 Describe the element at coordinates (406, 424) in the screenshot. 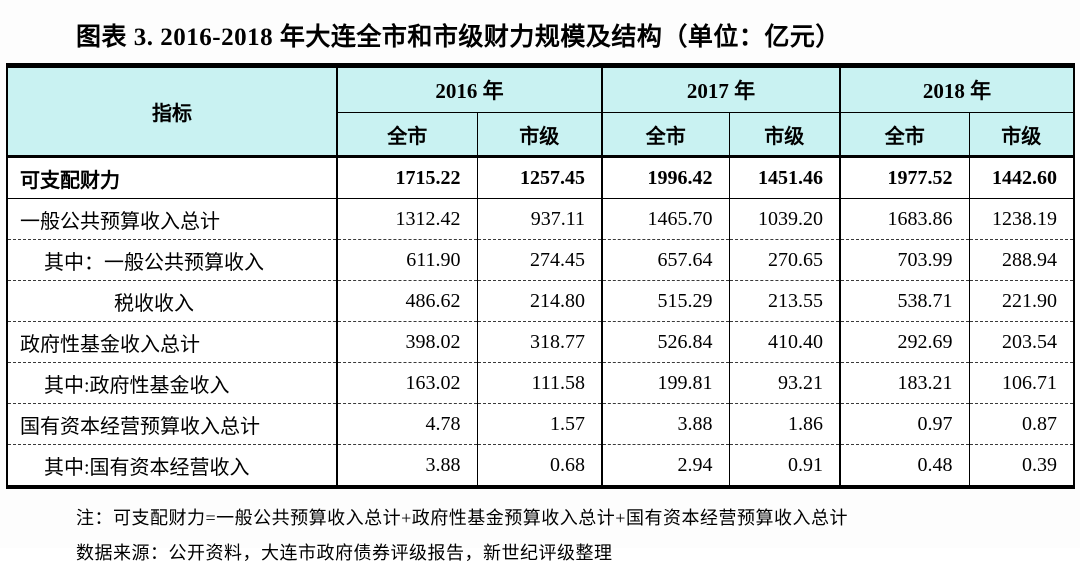

I see `cell-value: 4.78` at that location.